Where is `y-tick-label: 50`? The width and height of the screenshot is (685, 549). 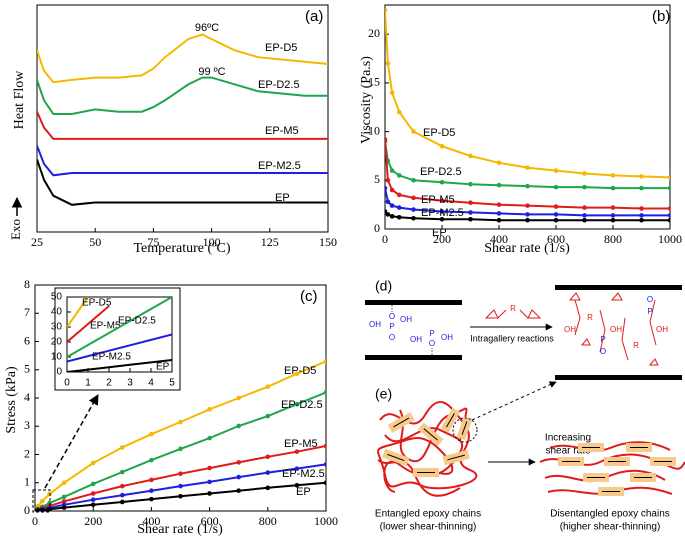 y-tick-label: 50 is located at coordinates (57, 297).